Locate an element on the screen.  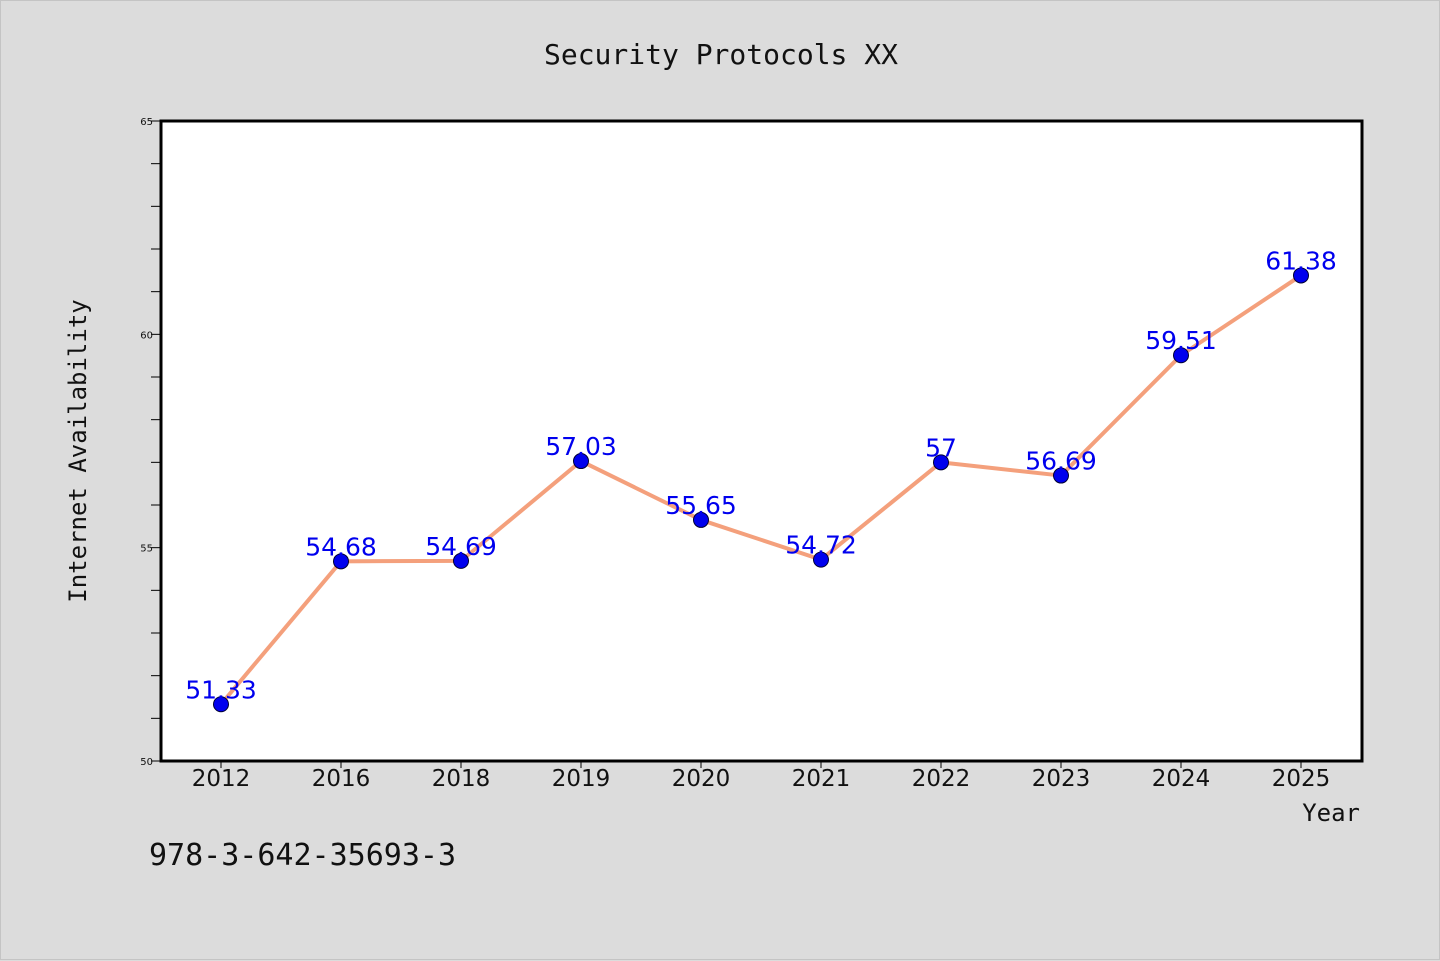
x-tick-label: 2012 is located at coordinates (221, 779).